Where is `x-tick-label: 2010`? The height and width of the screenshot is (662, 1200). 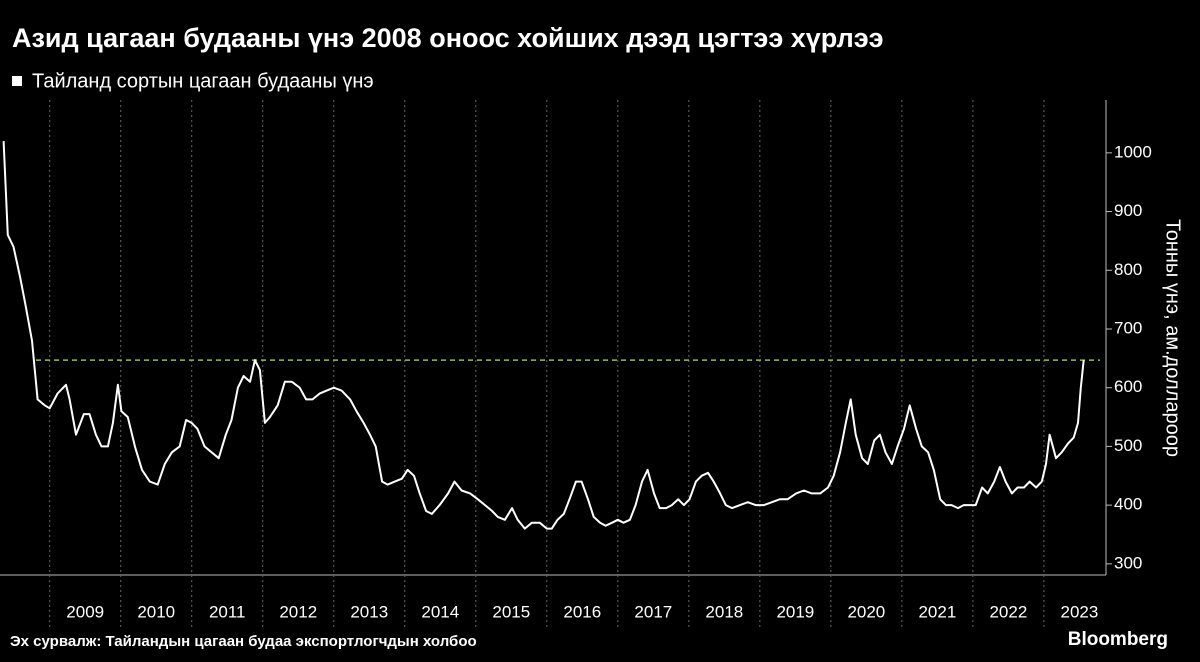
x-tick-label: 2010 is located at coordinates (156, 611).